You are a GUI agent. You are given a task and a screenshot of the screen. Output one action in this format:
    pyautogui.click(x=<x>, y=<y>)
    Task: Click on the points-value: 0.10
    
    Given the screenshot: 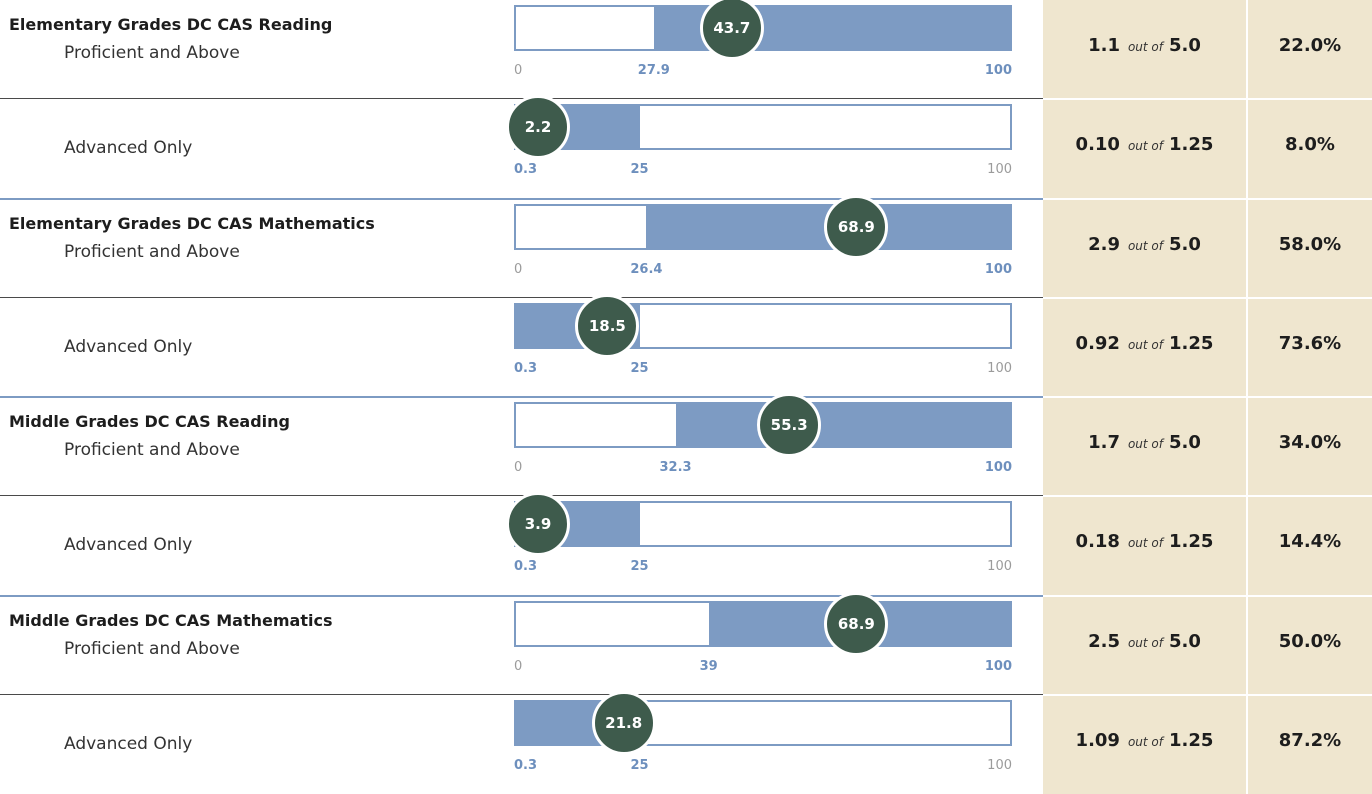 What is the action you would take?
    pyautogui.click(x=1097, y=145)
    